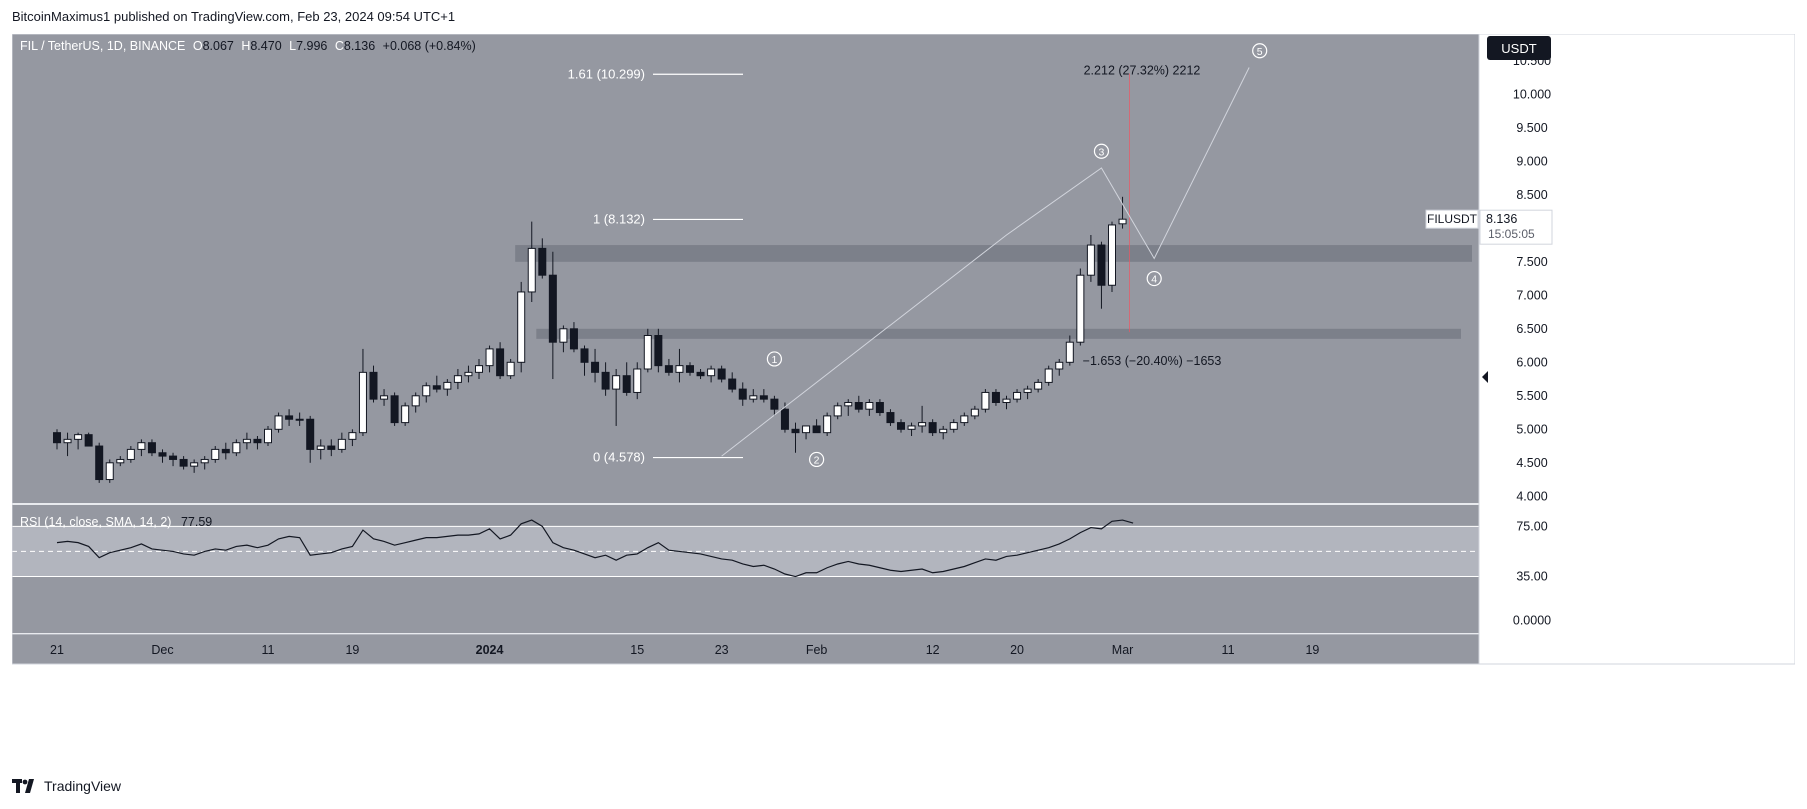  I want to click on high-value: 8.470, so click(265, 46).